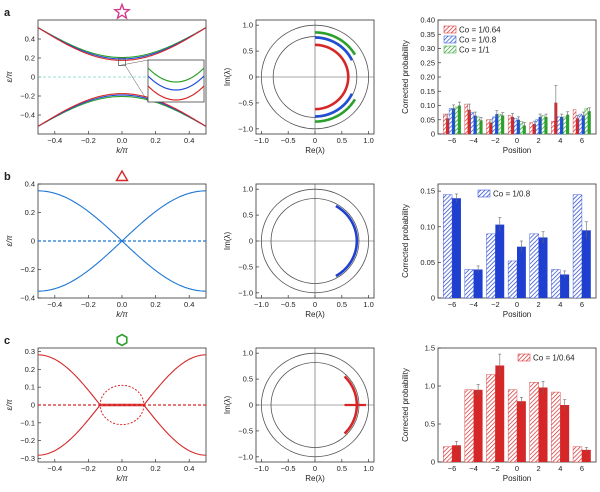  I want to click on y-axis-label: Corrected probability, so click(405, 77).